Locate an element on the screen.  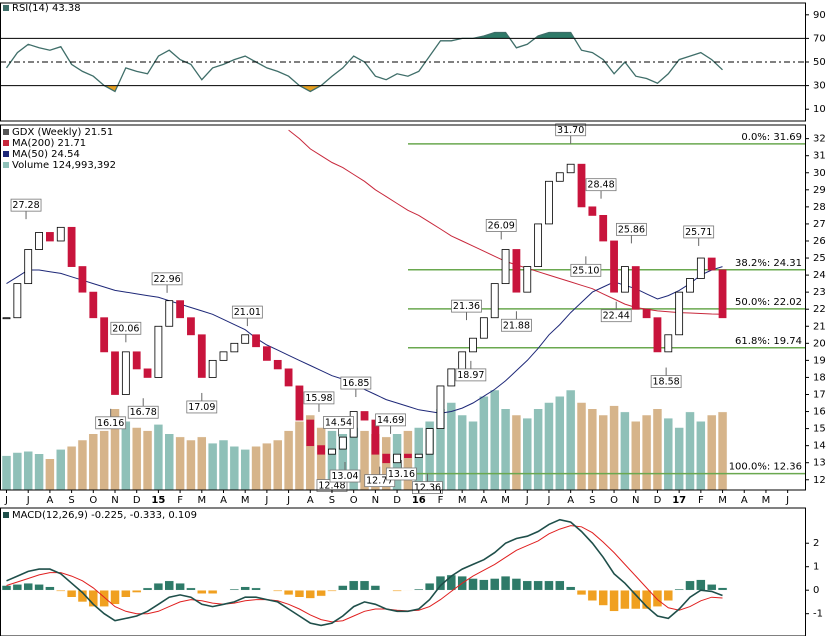
annotation-label: 16.85 is located at coordinates (355, 383).